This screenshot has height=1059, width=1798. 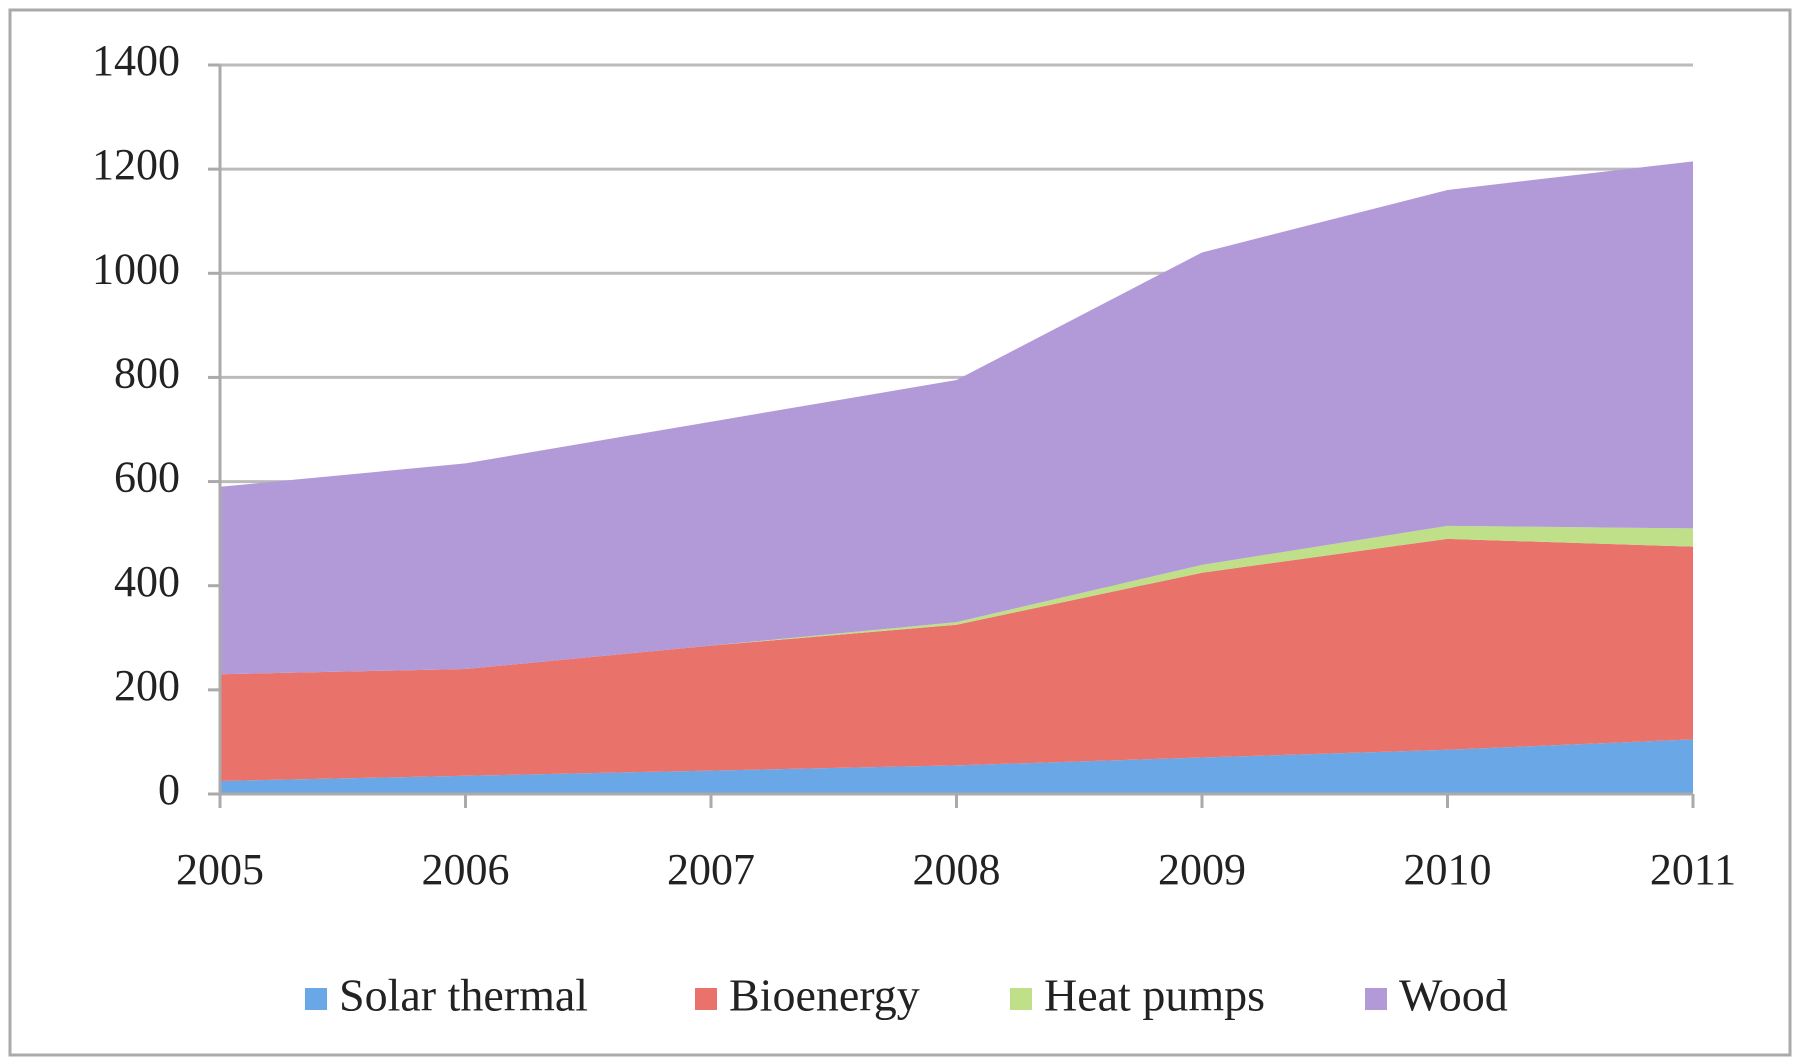 I want to click on x-tick-label: 2010, so click(x=1448, y=869).